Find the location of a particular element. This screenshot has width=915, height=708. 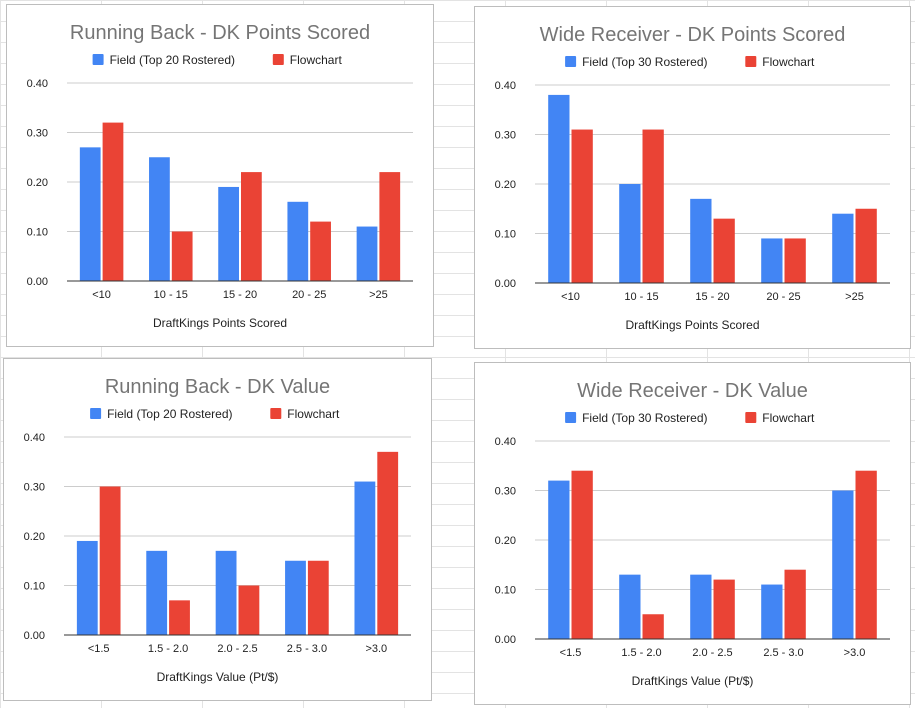

chart-title: Wide Receiver - DK Points Scored is located at coordinates (693, 35).